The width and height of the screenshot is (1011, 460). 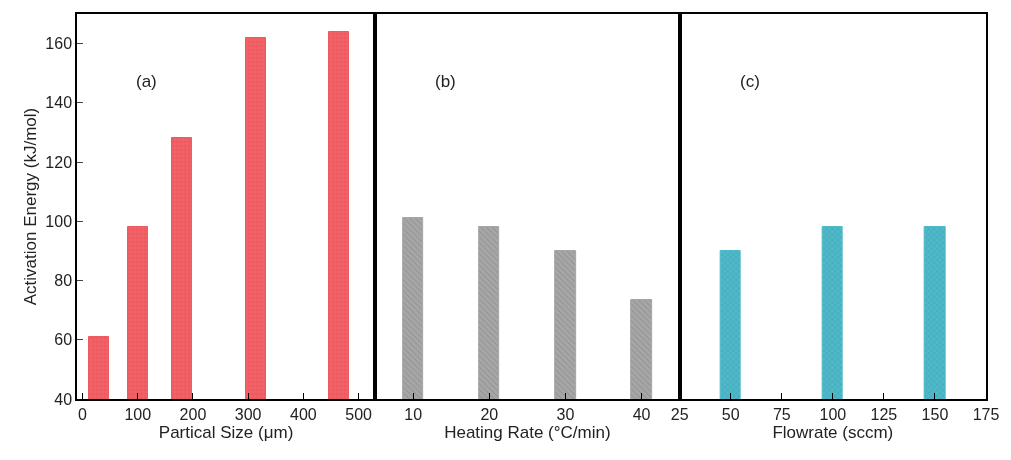 What do you see at coordinates (59, 162) in the screenshot?
I see `y-tick-label: 120` at bounding box center [59, 162].